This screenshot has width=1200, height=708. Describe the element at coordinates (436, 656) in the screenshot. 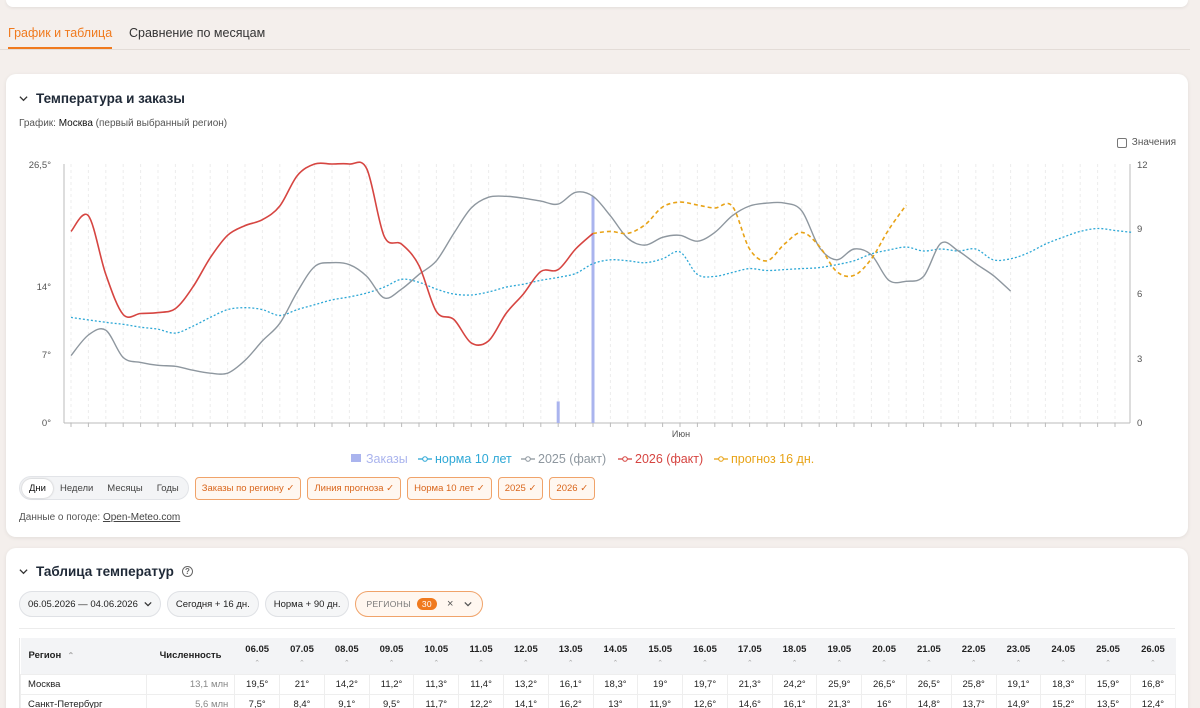

I see `column-header-date: 10.05 ⌃` at that location.